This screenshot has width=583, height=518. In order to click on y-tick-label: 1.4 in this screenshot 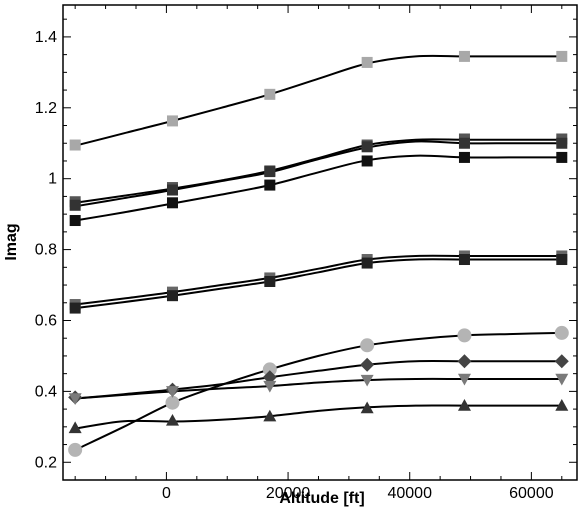, I will do `click(46, 37)`.